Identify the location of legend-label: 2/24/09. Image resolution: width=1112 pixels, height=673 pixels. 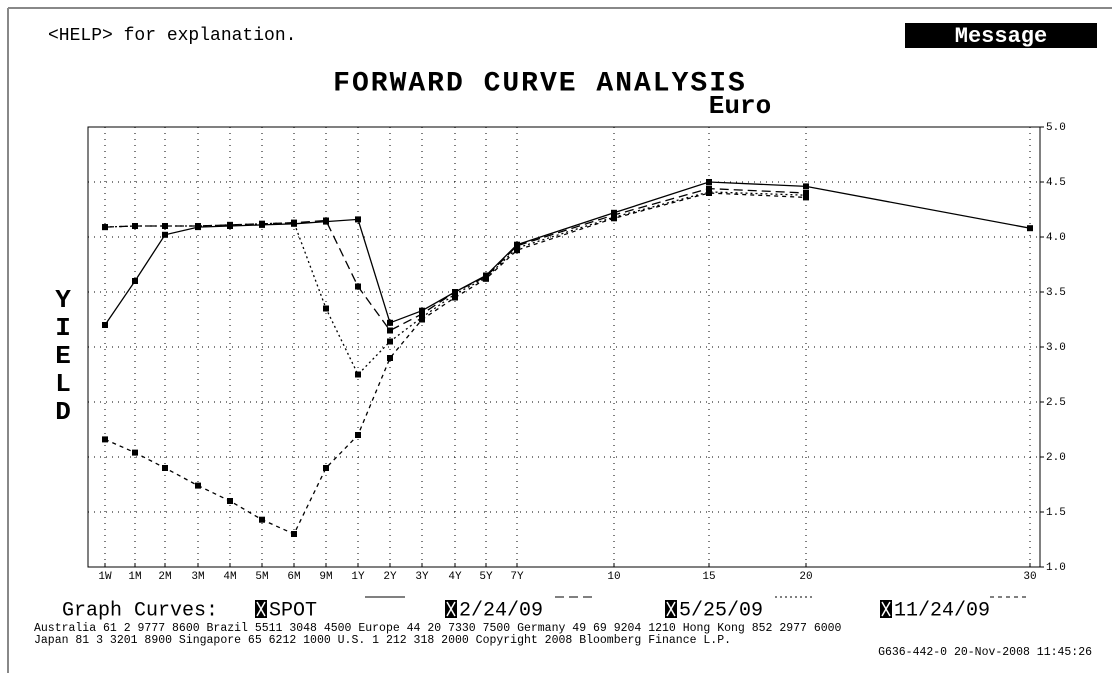
(501, 610).